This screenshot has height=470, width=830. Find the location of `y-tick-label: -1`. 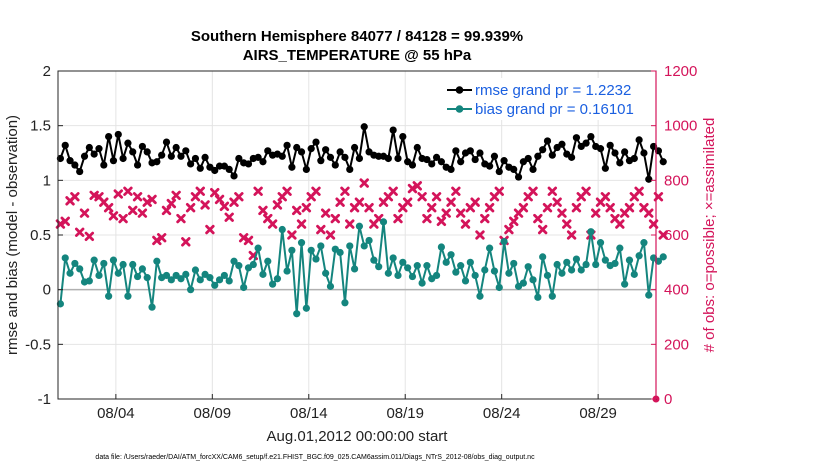

y-tick-label: -1 is located at coordinates (44, 399).